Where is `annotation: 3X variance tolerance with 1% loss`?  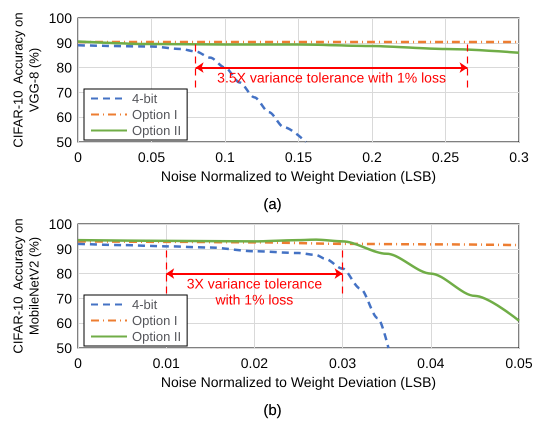 annotation: 3X variance tolerance with 1% loss is located at coordinates (254, 291).